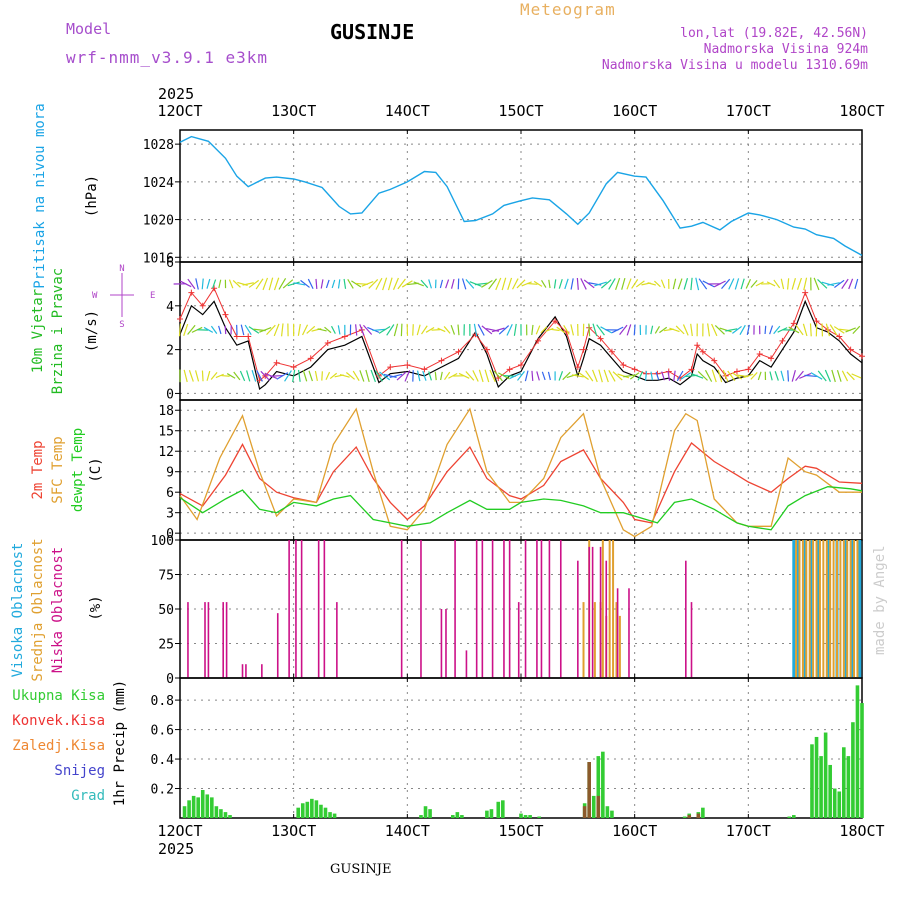  What do you see at coordinates (407, 831) in the screenshot?
I see `bottom-date-label-14OCT: 14OCT` at bounding box center [407, 831].